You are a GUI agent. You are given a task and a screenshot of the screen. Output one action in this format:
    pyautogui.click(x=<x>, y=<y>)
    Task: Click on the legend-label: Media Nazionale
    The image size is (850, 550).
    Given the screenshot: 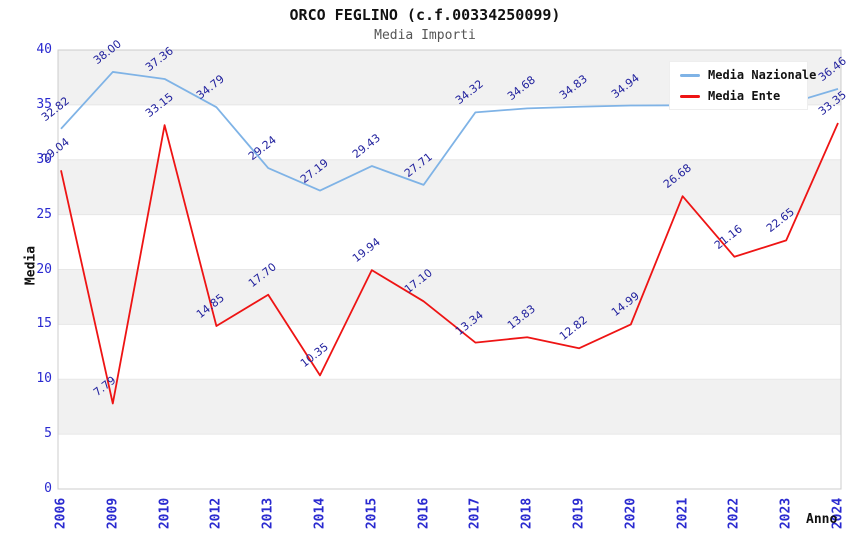 What is the action you would take?
    pyautogui.click(x=762, y=75)
    